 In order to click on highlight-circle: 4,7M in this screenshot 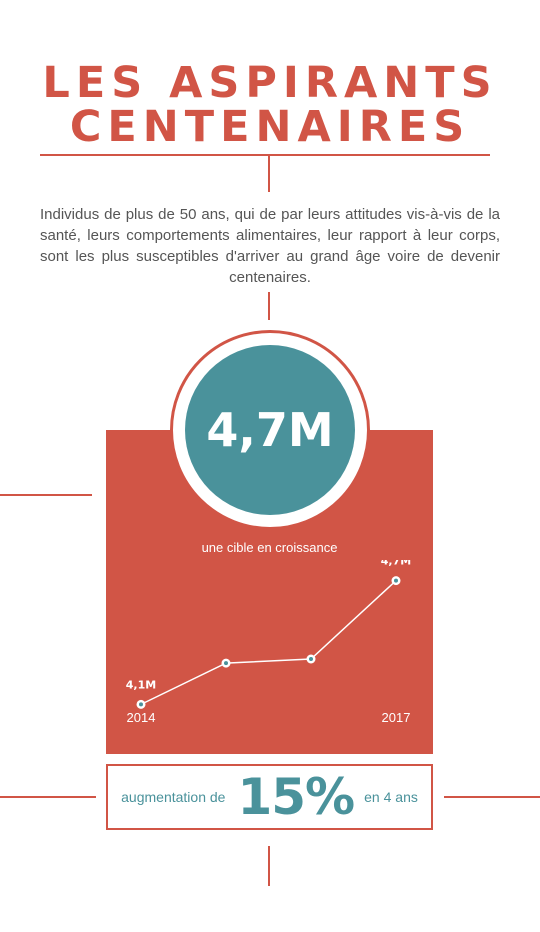, I will do `click(270, 430)`.